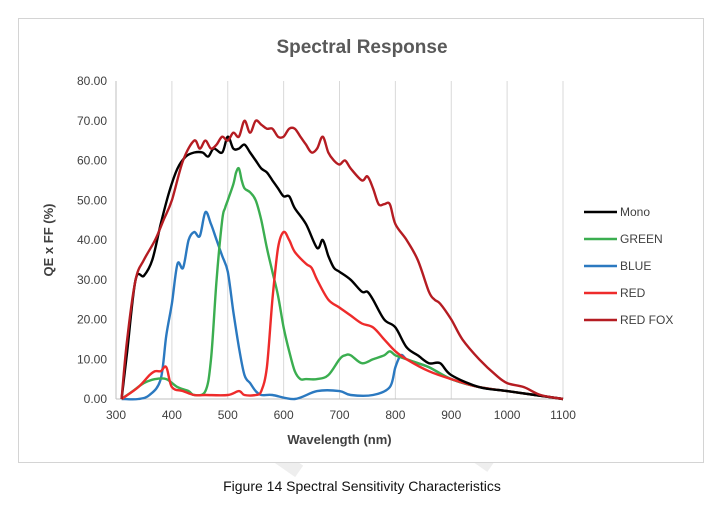  What do you see at coordinates (172, 415) in the screenshot?
I see `x-tick-label: 400` at bounding box center [172, 415].